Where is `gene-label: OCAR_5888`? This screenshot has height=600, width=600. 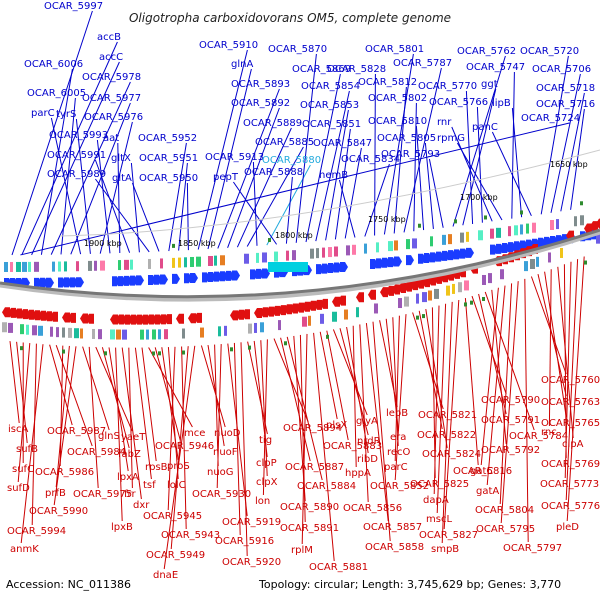
gene-label: OCAR_5888 is located at coordinates (273, 172).